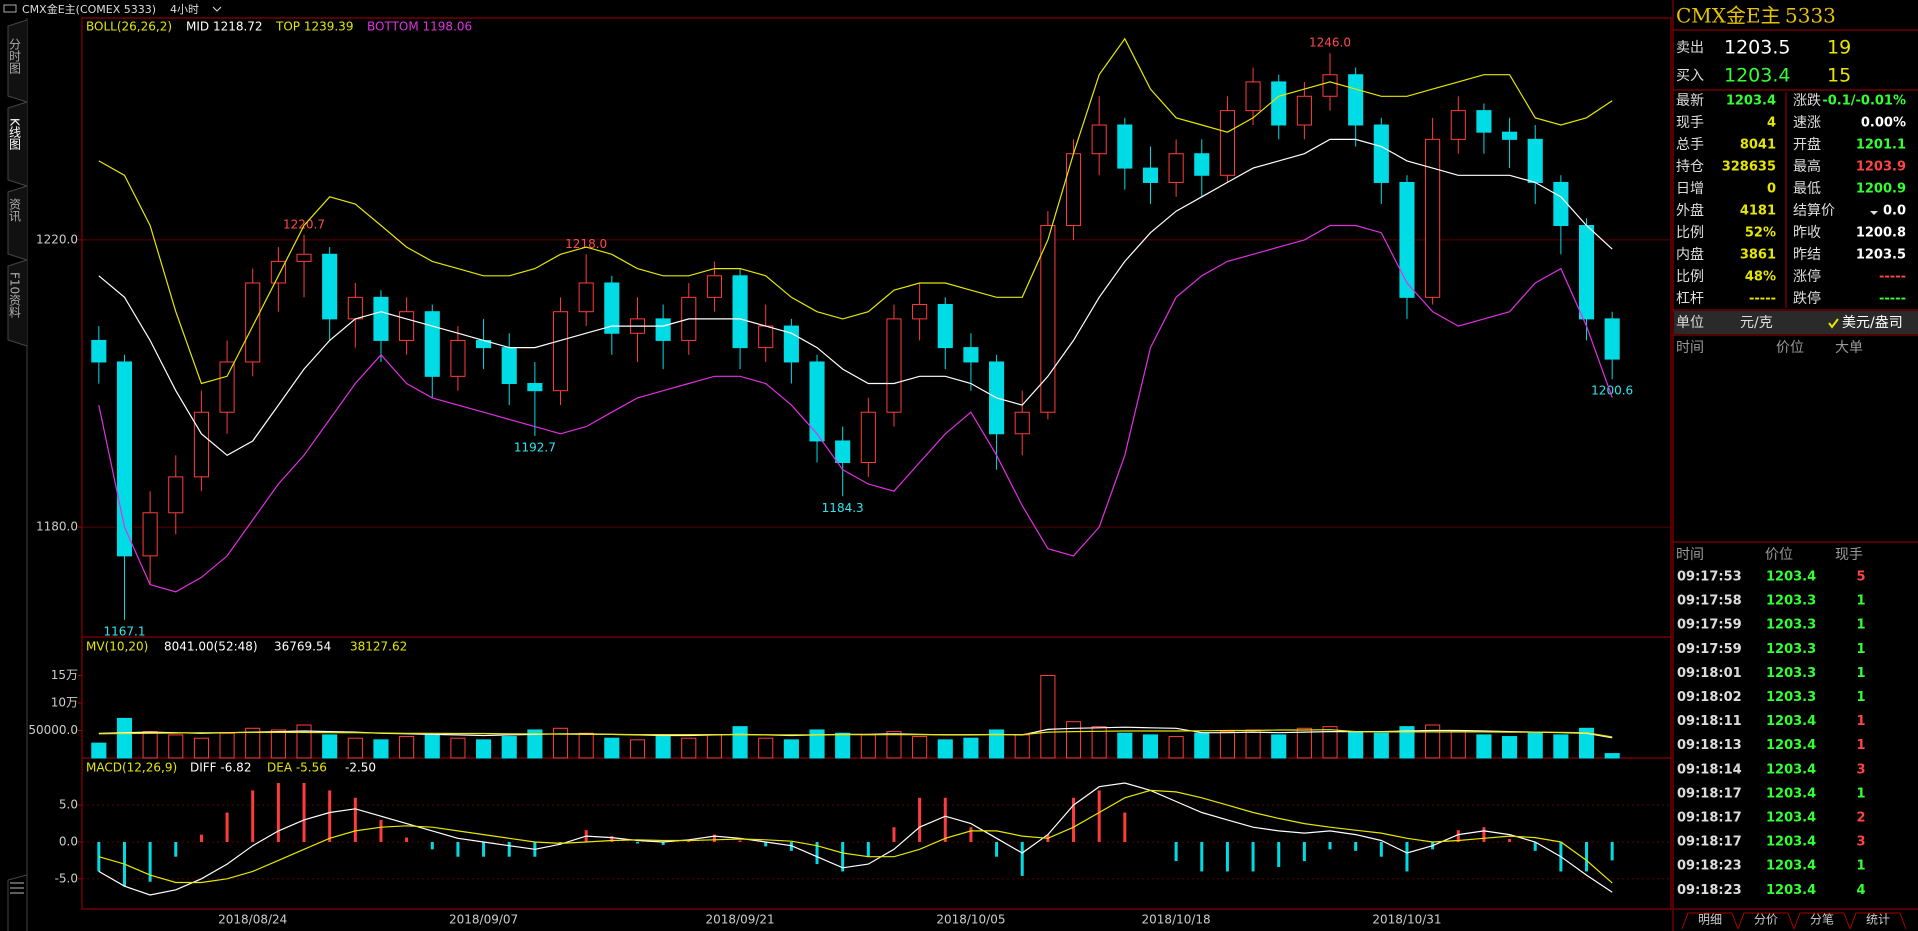 The image size is (1918, 931). What do you see at coordinates (117, 647) in the screenshot?
I see `indicator-title: MV(10,20)` at bounding box center [117, 647].